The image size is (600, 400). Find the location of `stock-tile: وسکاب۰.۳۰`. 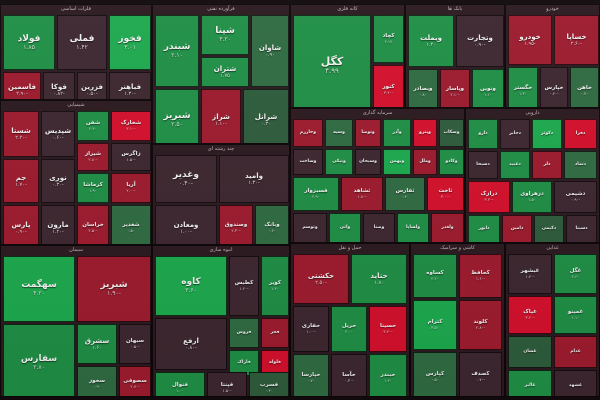

stock-tile: وسکاب۰.۳۰ is located at coordinates (451, 133).